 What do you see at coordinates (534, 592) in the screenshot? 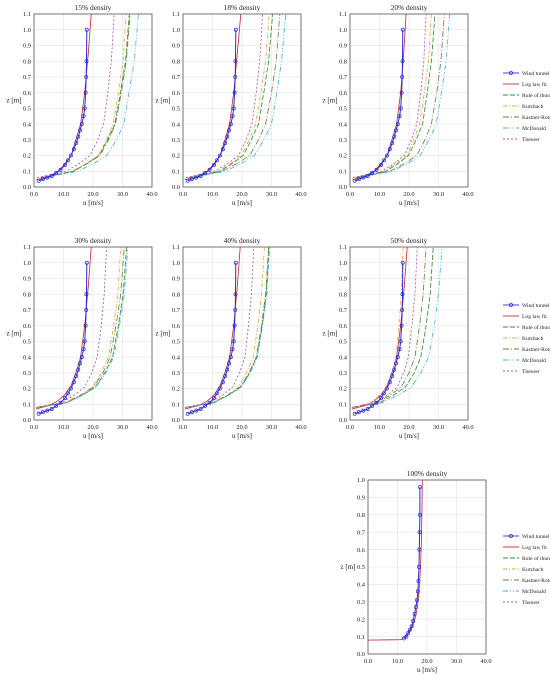
I see `legend-label: McDonald` at bounding box center [534, 592].